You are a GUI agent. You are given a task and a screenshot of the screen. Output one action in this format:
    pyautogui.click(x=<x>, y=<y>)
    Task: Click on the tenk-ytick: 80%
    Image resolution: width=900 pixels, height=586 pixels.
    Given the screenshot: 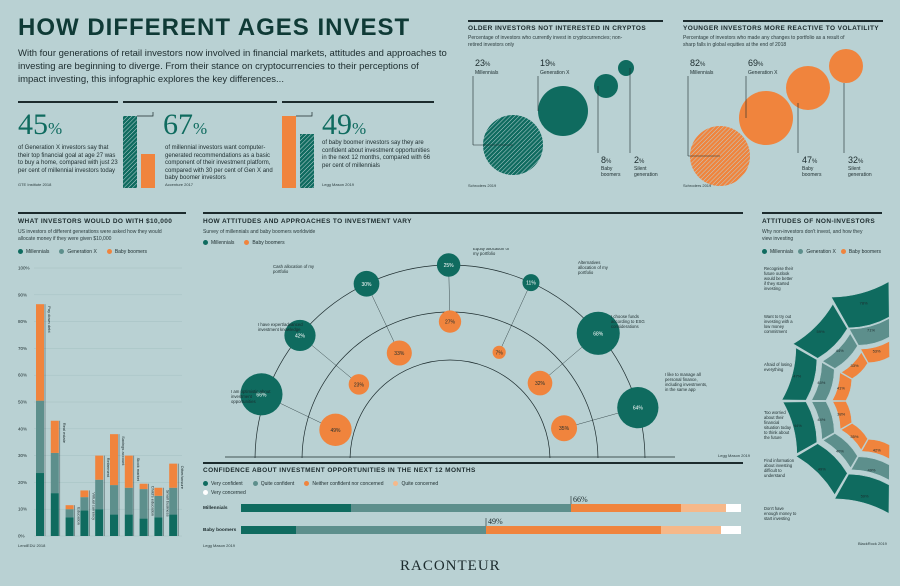 What is the action you would take?
    pyautogui.click(x=22, y=321)
    